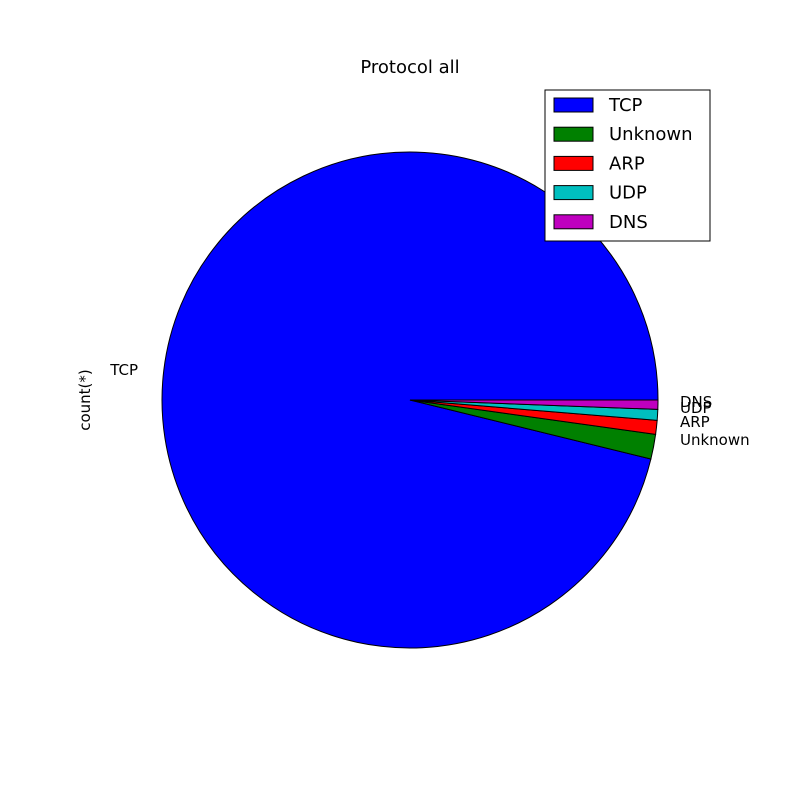 Image resolution: width=800 pixels, height=800 pixels. Describe the element at coordinates (534, 404) in the screenshot. I see `pie-slice-dns` at that location.